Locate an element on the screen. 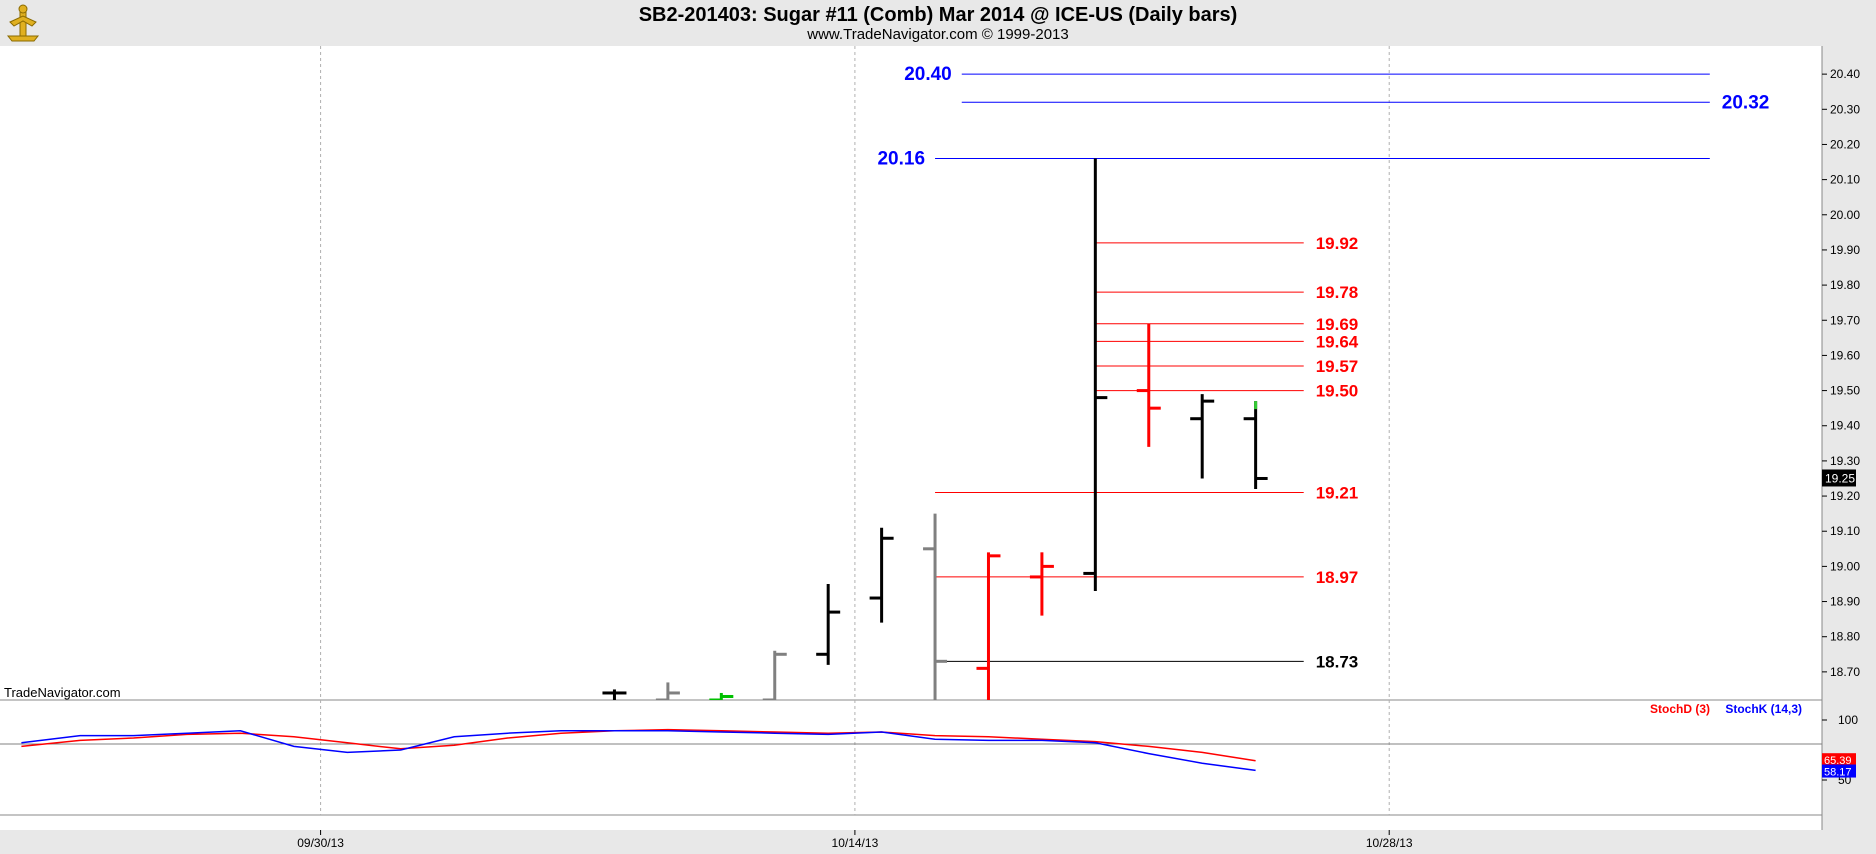 The width and height of the screenshot is (1876, 854). date-tick-label: 10/14/13 is located at coordinates (855, 843).